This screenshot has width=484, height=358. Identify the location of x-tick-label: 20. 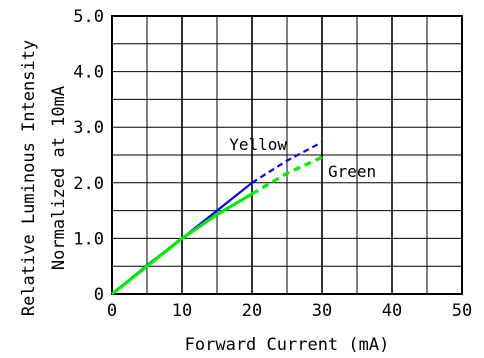
(252, 311).